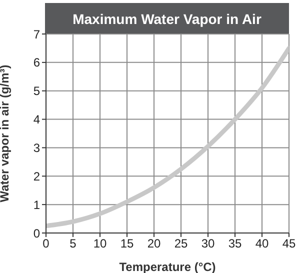 This screenshot has width=297, height=273. What do you see at coordinates (36, 147) in the screenshot?
I see `y-tick-label: 3` at bounding box center [36, 147].